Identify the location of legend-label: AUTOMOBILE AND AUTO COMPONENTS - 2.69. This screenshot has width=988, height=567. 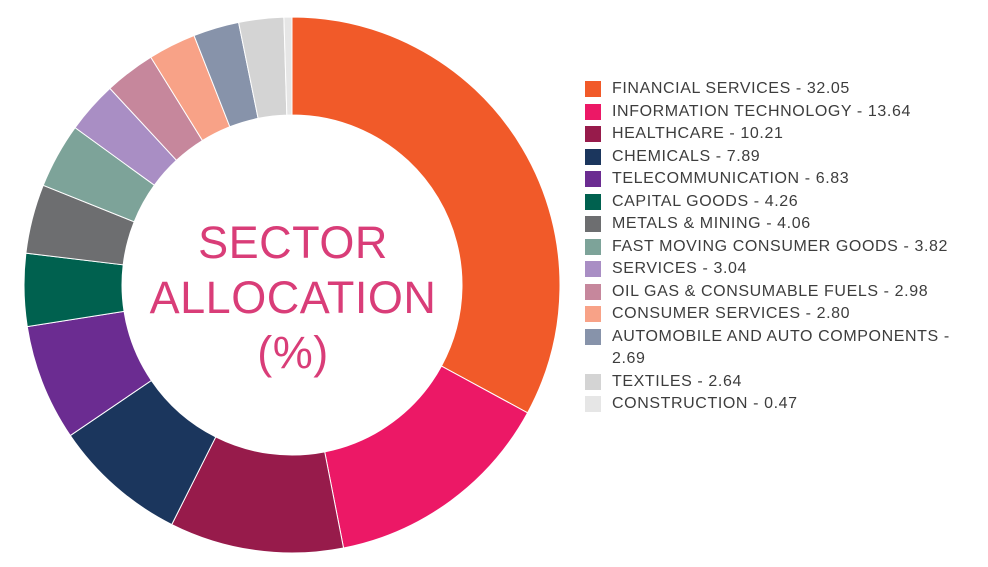
(781, 347).